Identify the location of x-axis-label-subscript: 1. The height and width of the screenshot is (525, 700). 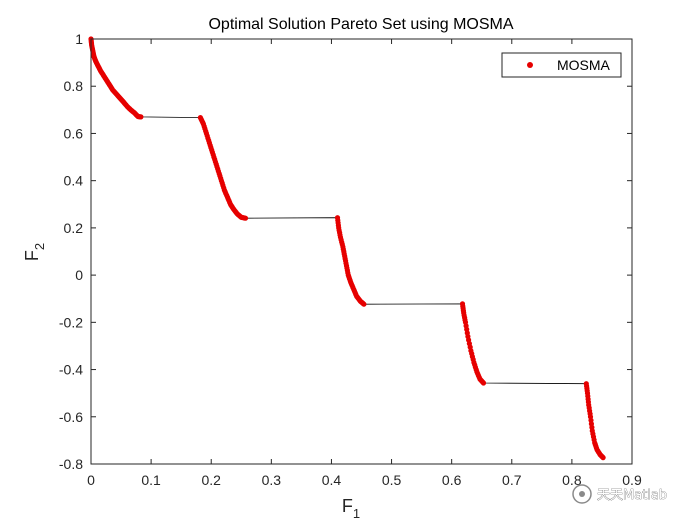
(356, 513).